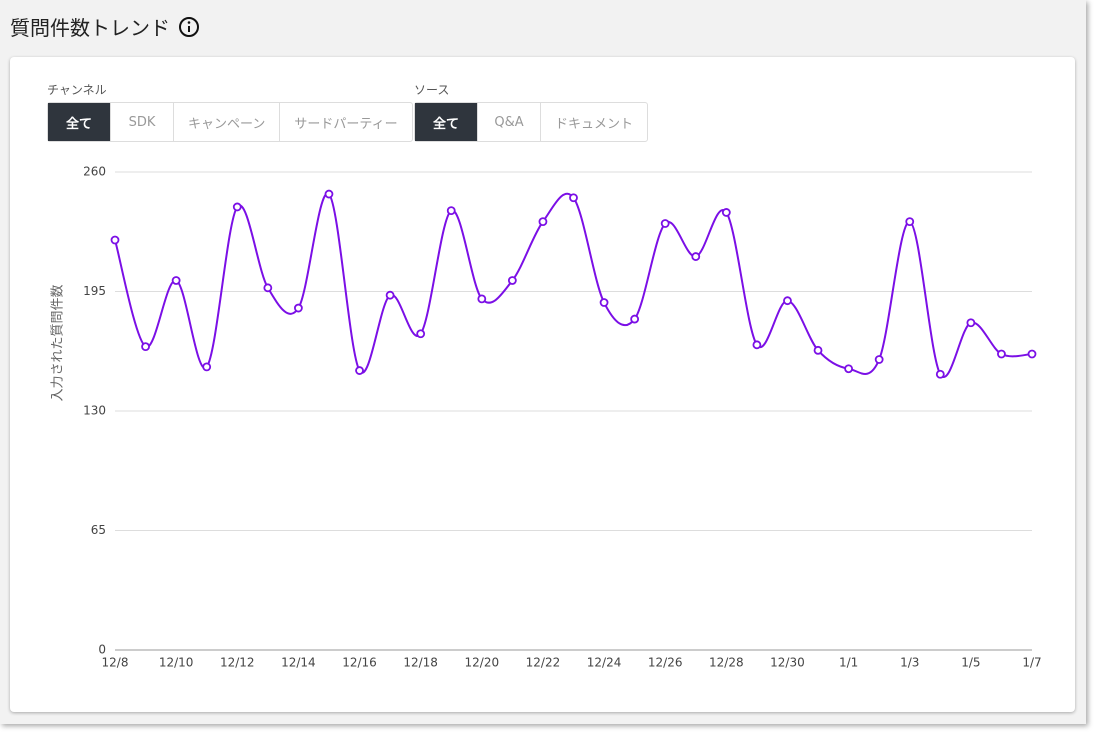 The width and height of the screenshot is (1094, 732). I want to click on filter-button: SDK, so click(142, 122).